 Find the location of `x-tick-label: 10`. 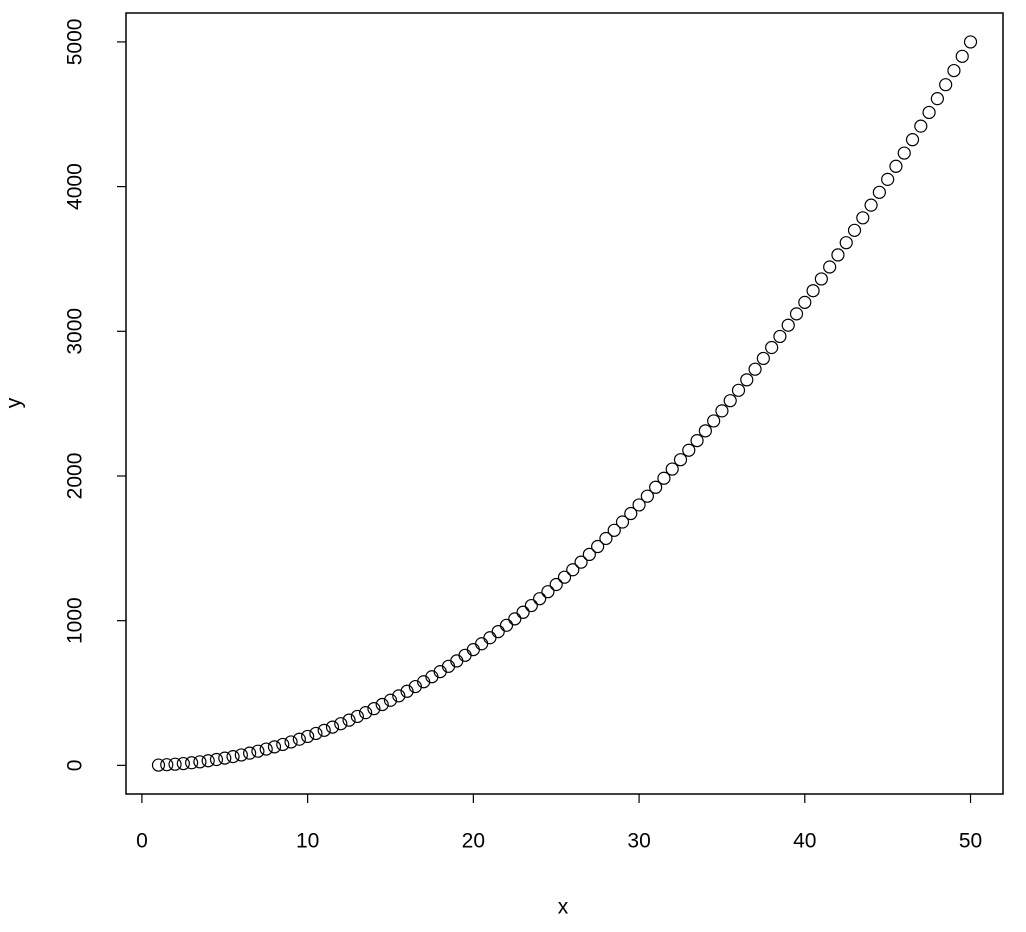

x-tick-label: 10 is located at coordinates (307, 841).